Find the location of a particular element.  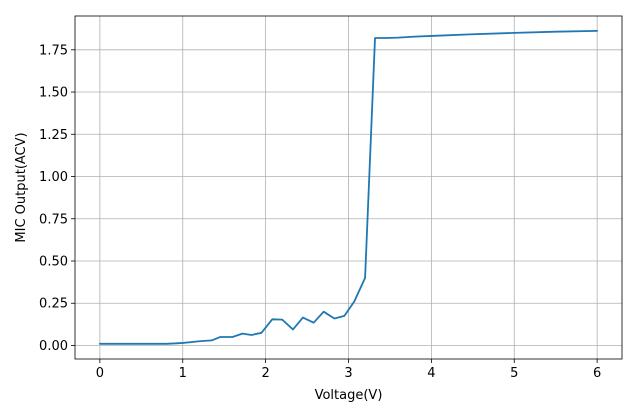

y-tick-label: 1.50 is located at coordinates (53, 93).